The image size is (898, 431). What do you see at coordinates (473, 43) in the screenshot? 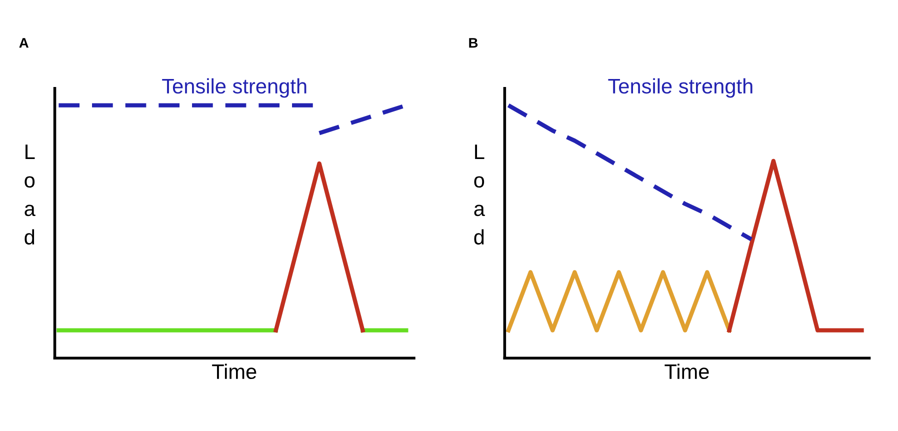
I see `chart-title: B` at bounding box center [473, 43].